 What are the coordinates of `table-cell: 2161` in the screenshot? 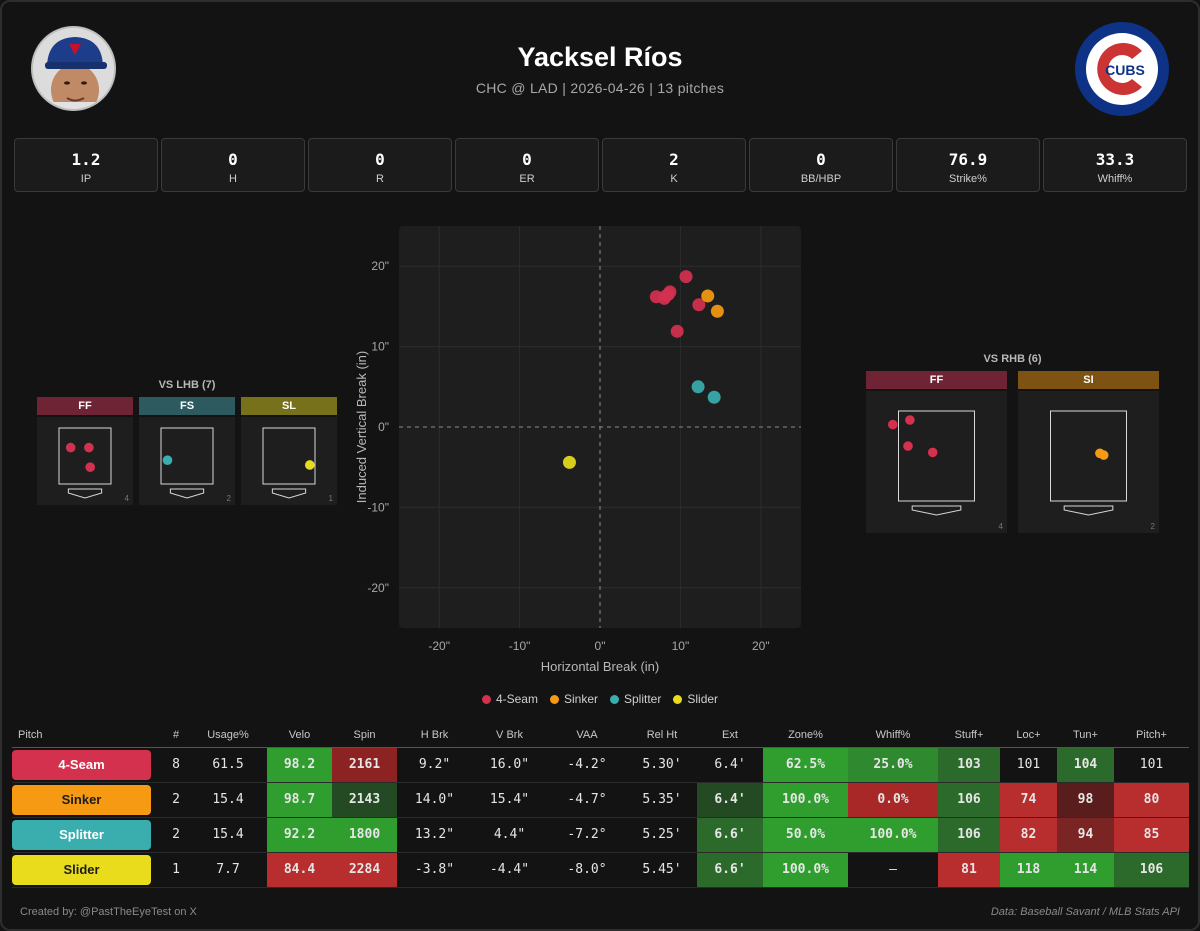 It's located at (364, 765).